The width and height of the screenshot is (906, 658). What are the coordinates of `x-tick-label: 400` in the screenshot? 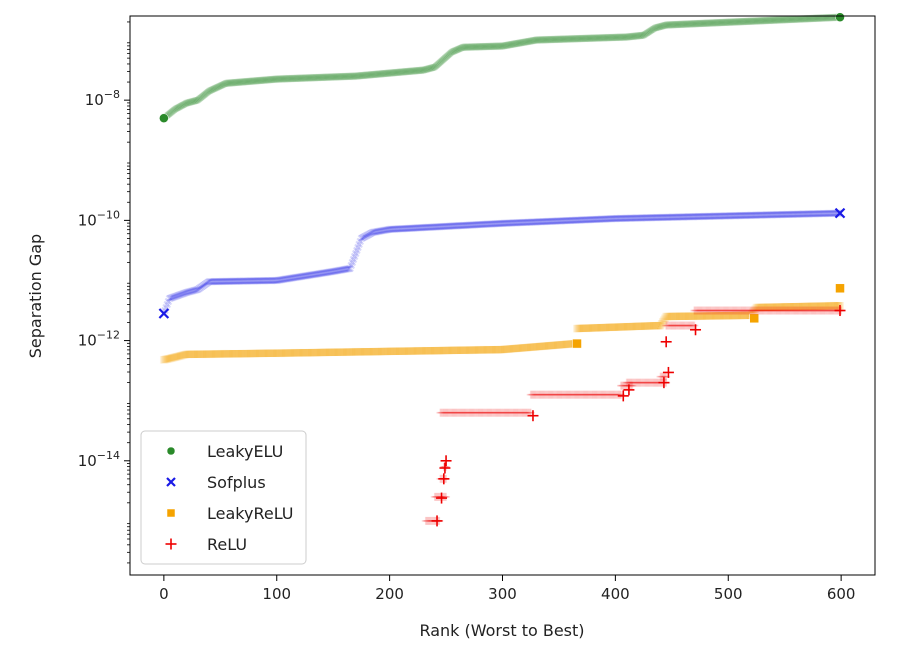 It's located at (615, 594).